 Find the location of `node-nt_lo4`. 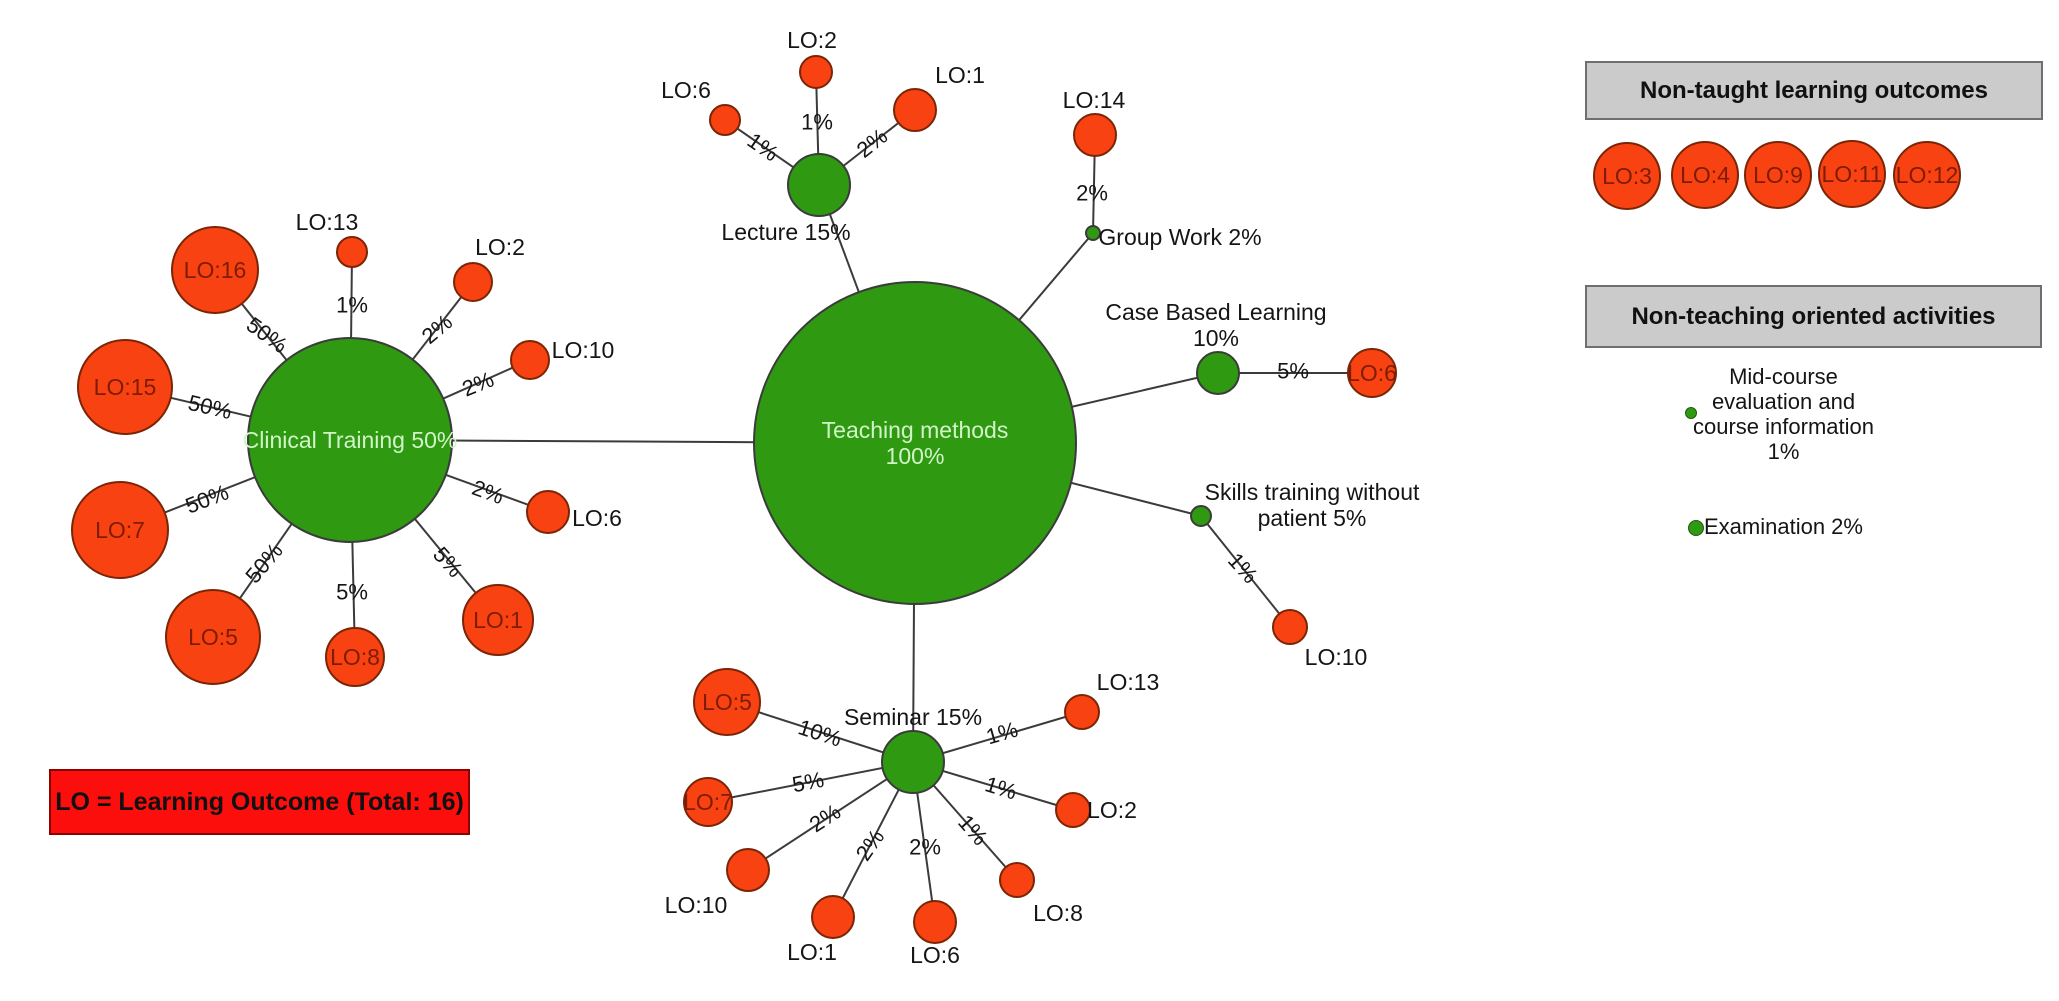

node-nt_lo4 is located at coordinates (1705, 175).